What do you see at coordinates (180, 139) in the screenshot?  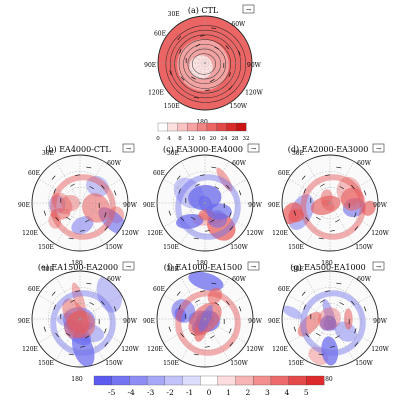 I see `colorbar-tick-label: 8` at bounding box center [180, 139].